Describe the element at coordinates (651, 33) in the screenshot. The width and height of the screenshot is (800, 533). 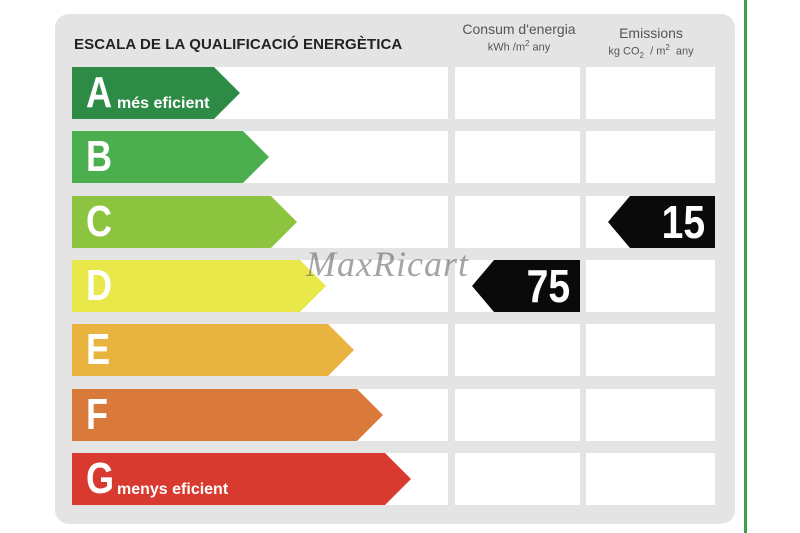
I see `emissions-label: Emissions` at that location.